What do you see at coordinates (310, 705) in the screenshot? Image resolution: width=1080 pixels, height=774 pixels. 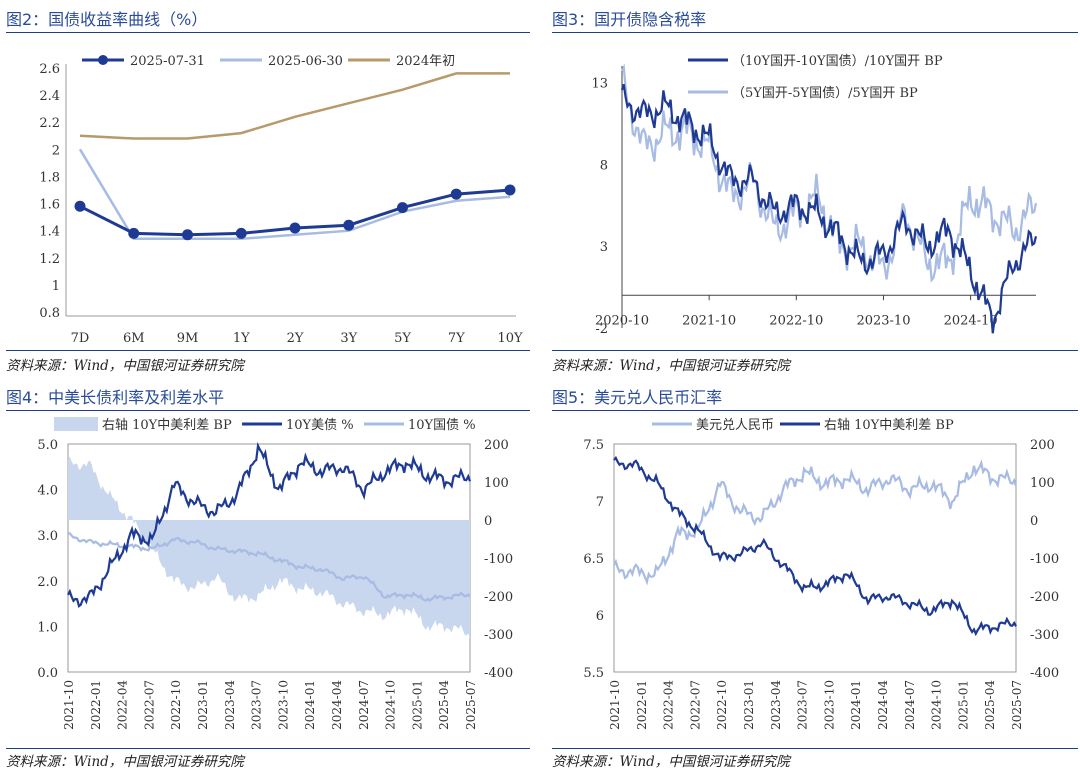 I see `fig4-xtick-9: 2024-01` at bounding box center [310, 705].